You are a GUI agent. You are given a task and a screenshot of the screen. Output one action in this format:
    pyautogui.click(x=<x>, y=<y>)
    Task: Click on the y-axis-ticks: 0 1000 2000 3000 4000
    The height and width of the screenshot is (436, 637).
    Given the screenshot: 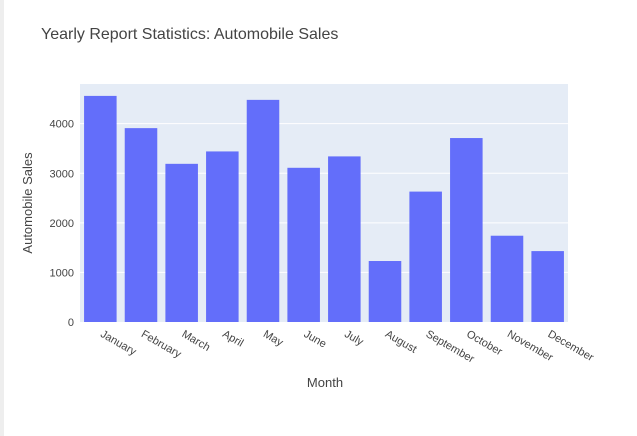 What is the action you would take?
    pyautogui.click(x=62, y=224)
    